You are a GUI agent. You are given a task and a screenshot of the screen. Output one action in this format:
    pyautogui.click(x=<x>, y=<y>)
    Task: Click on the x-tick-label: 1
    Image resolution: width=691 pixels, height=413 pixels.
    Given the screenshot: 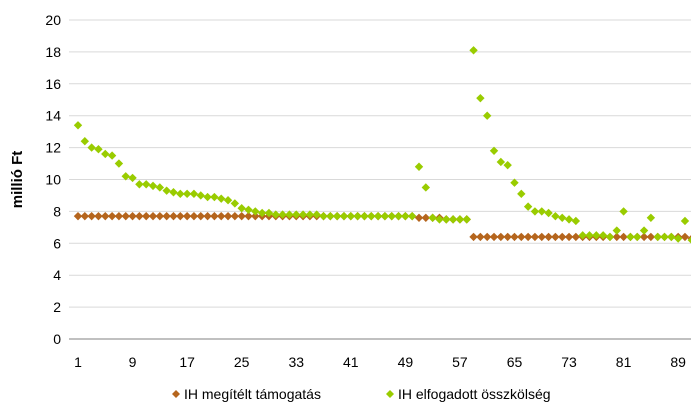 What is the action you would take?
    pyautogui.click(x=78, y=362)
    